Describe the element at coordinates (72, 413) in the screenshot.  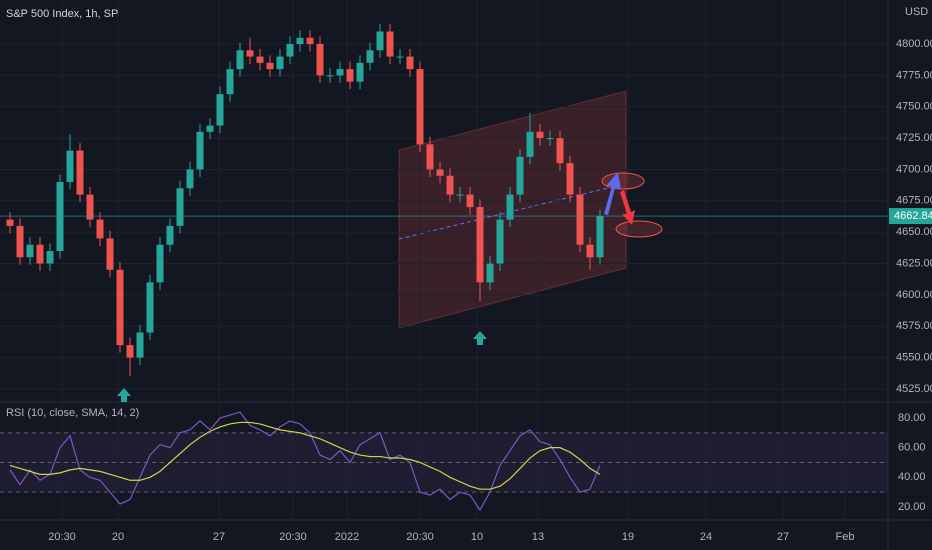
I see `rsi-title: RSI (10, close, SMA, 14, 2)` at that location.